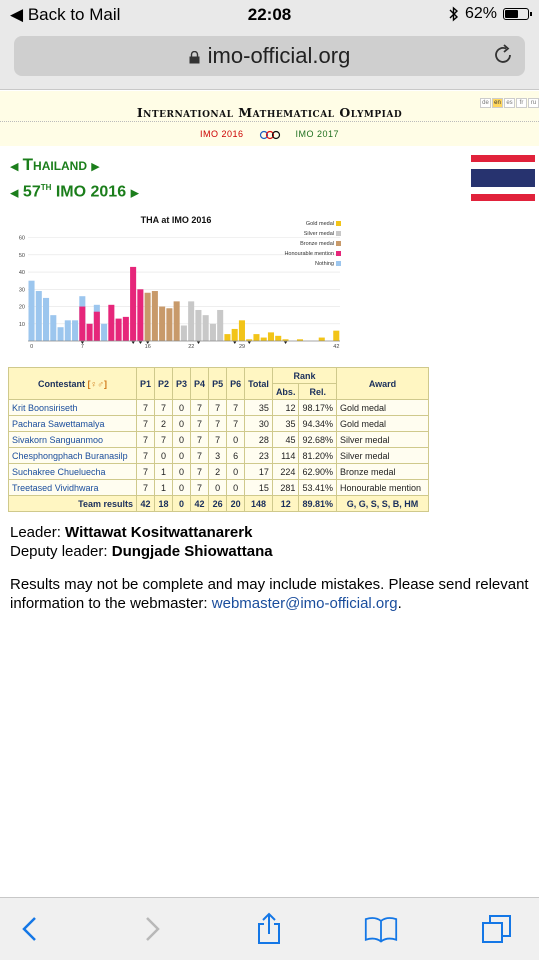  Describe the element at coordinates (236, 383) in the screenshot. I see `p6-header: P6` at that location.